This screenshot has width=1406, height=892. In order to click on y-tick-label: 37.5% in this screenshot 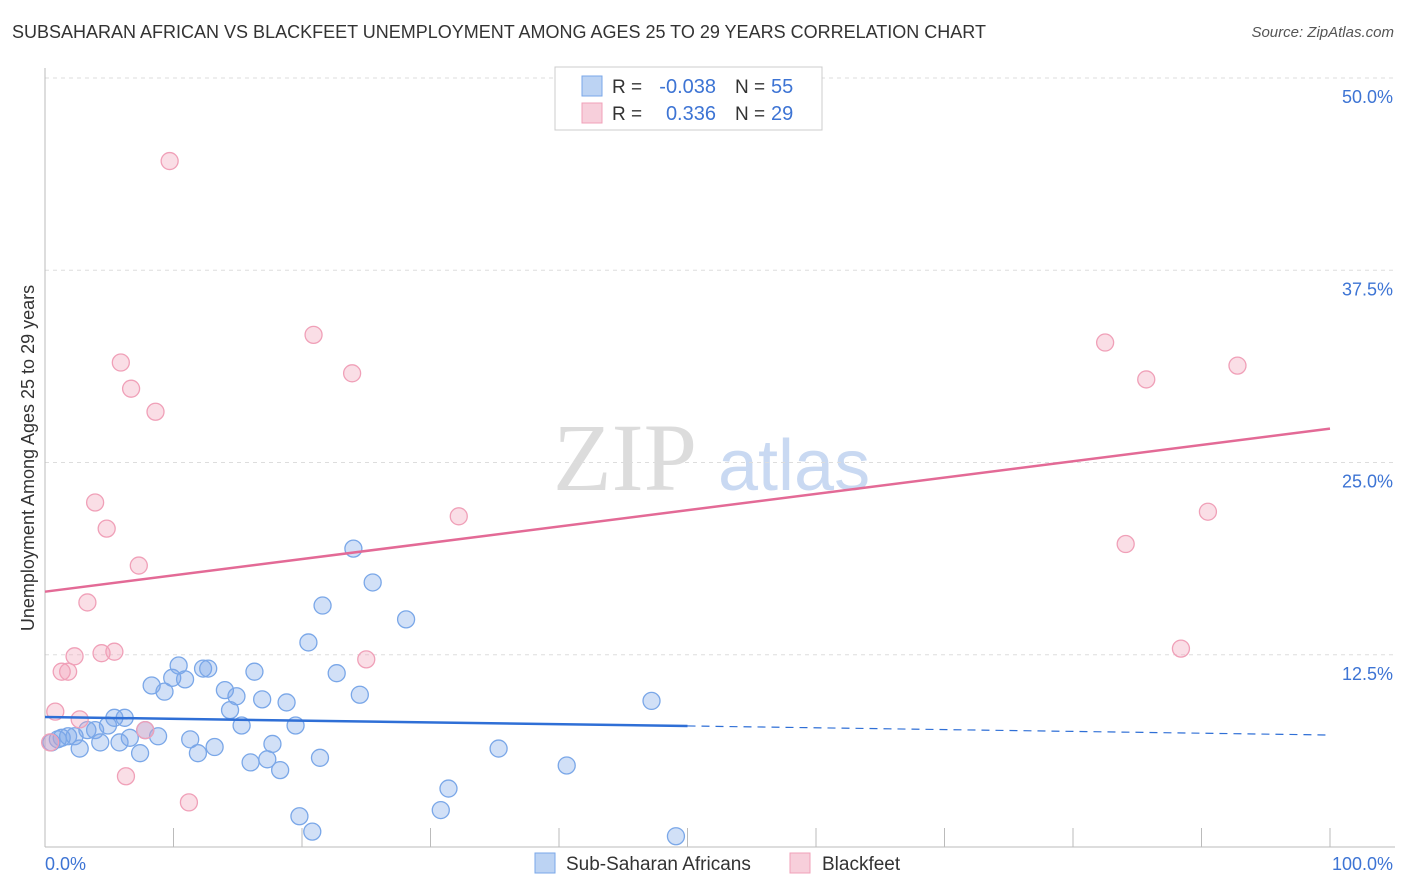, I will do `click(1367, 289)`.